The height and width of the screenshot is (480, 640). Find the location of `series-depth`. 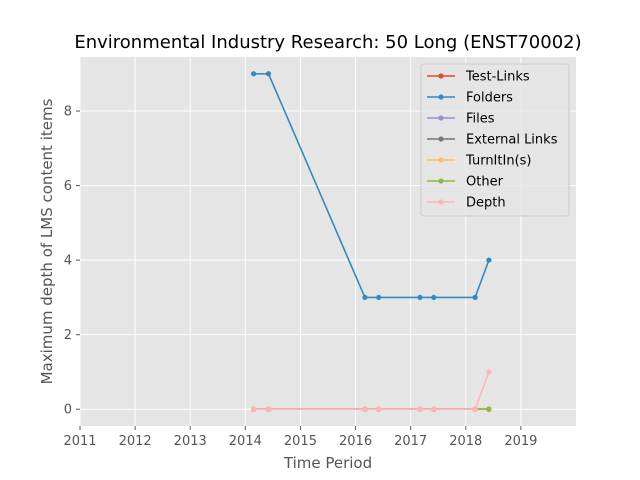

series-depth is located at coordinates (371, 390).